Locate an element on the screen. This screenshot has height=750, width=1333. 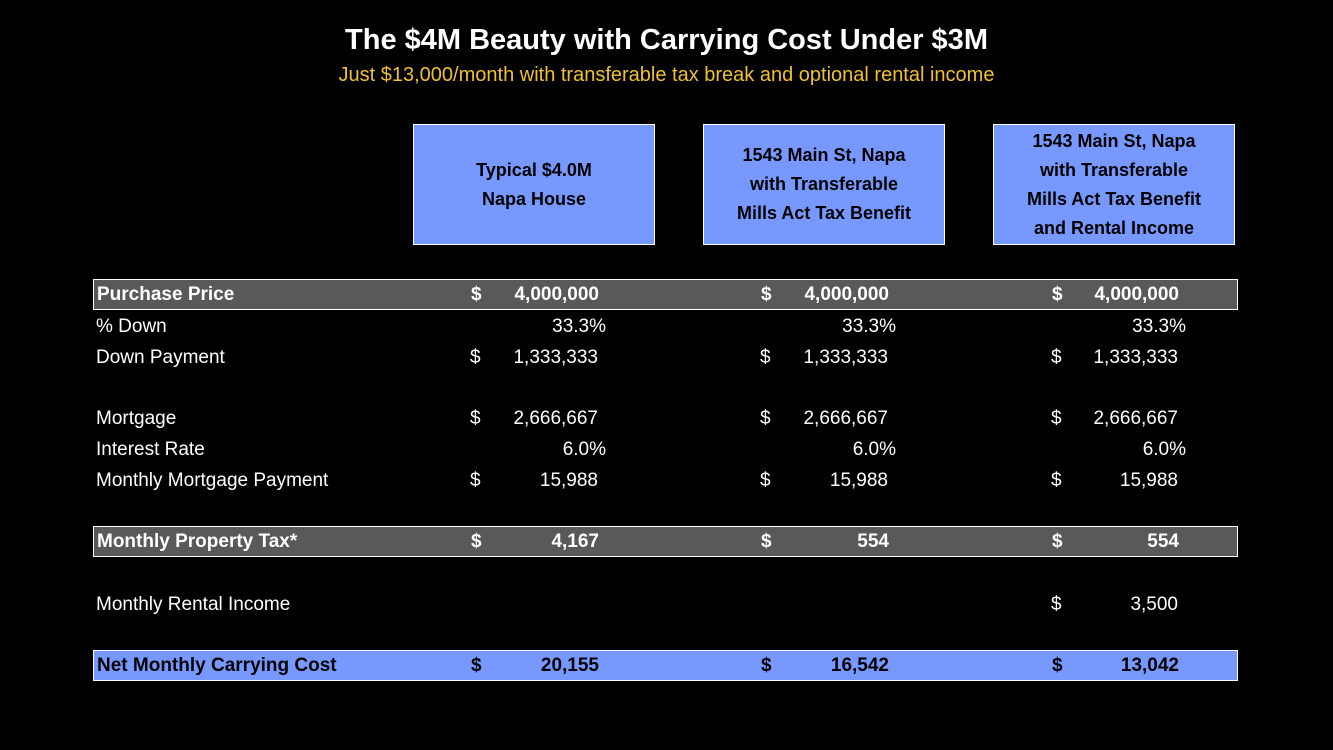
row-label: Monthly Rental Income is located at coordinates (193, 604).